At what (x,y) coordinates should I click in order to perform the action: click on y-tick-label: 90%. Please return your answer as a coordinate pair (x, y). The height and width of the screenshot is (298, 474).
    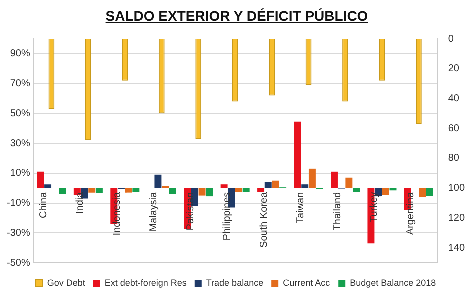
    Looking at the image, I should click on (20, 54).